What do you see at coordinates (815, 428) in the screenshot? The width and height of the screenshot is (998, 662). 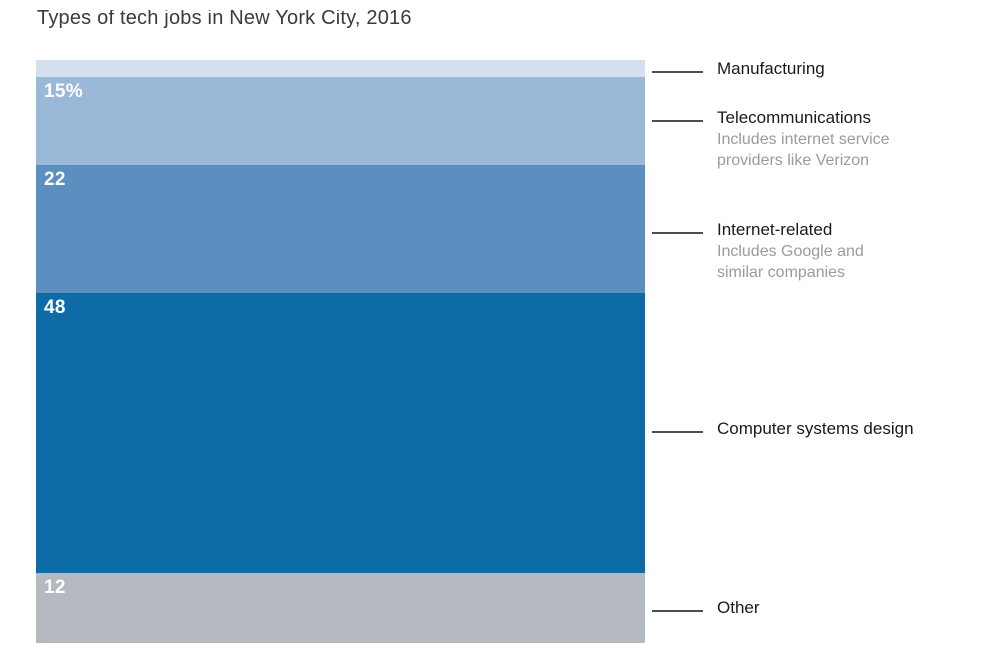 I see `annotation-label: Computer systems design` at bounding box center [815, 428].